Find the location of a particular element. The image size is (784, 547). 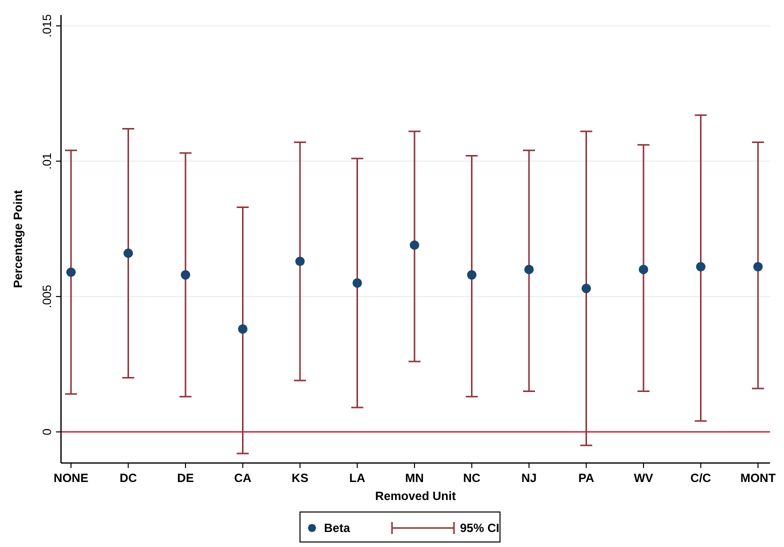

y-axis-title: Percentage Point is located at coordinates (18, 239).